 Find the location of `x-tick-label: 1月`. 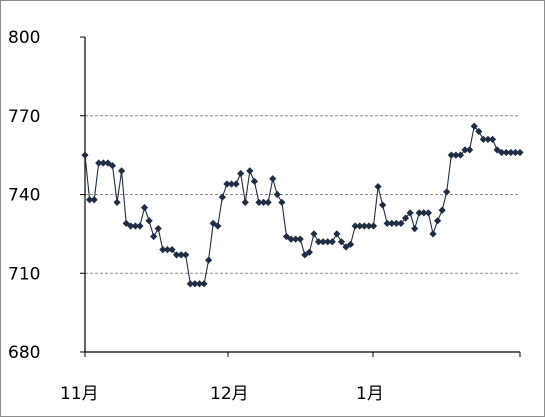

x-tick-label: 1月 is located at coordinates (370, 394).